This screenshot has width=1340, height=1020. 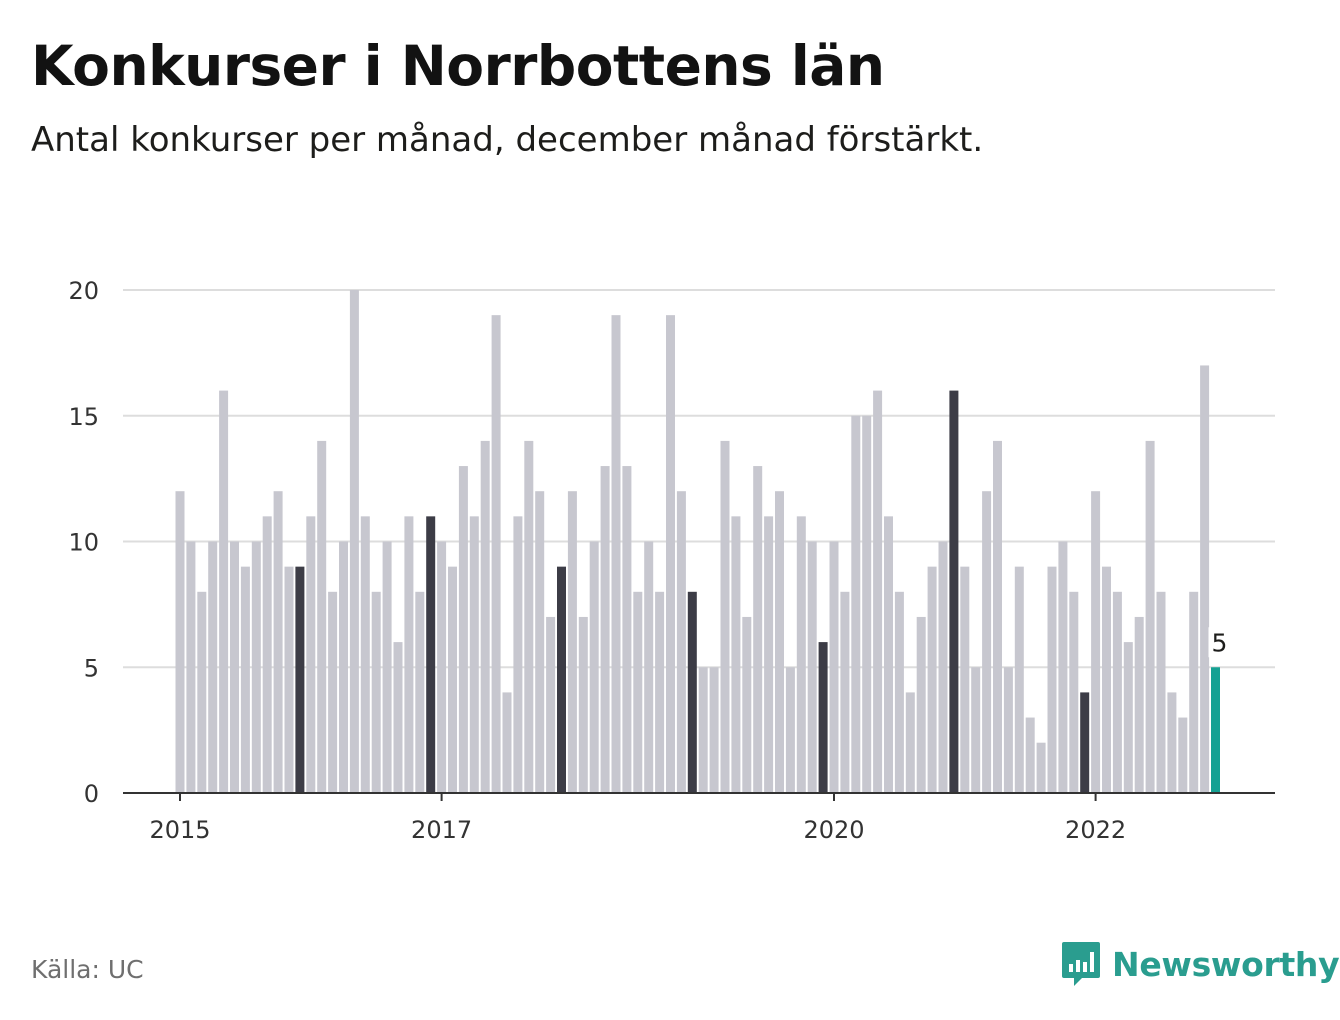 What do you see at coordinates (87, 969) in the screenshot?
I see `source-note: Källa: UC` at bounding box center [87, 969].